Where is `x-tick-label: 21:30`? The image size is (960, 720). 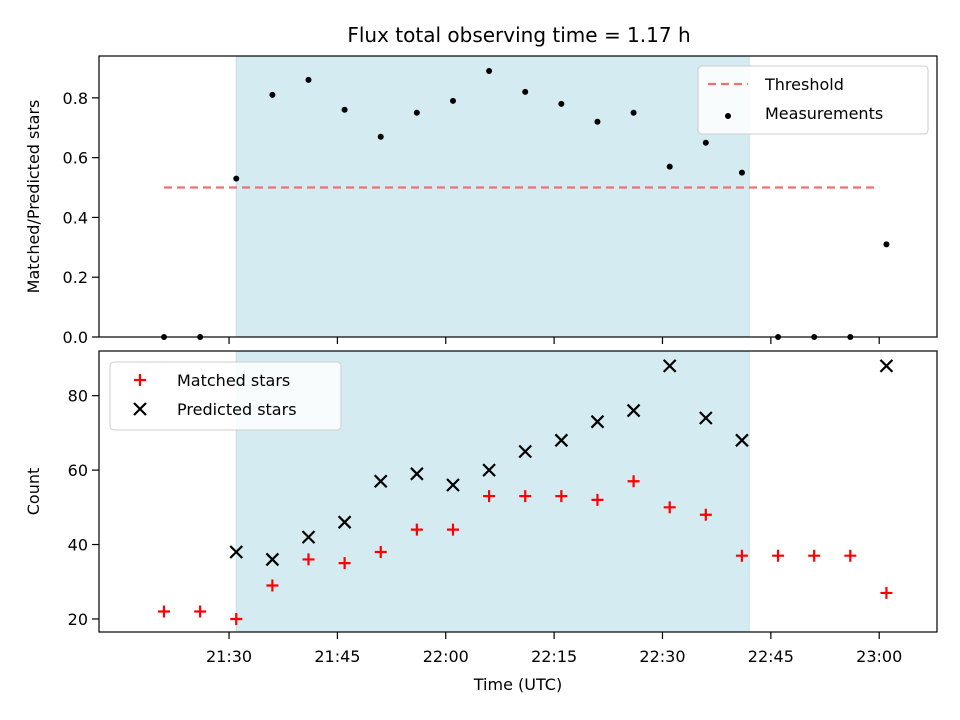
x-tick-label: 21:30 is located at coordinates (229, 656).